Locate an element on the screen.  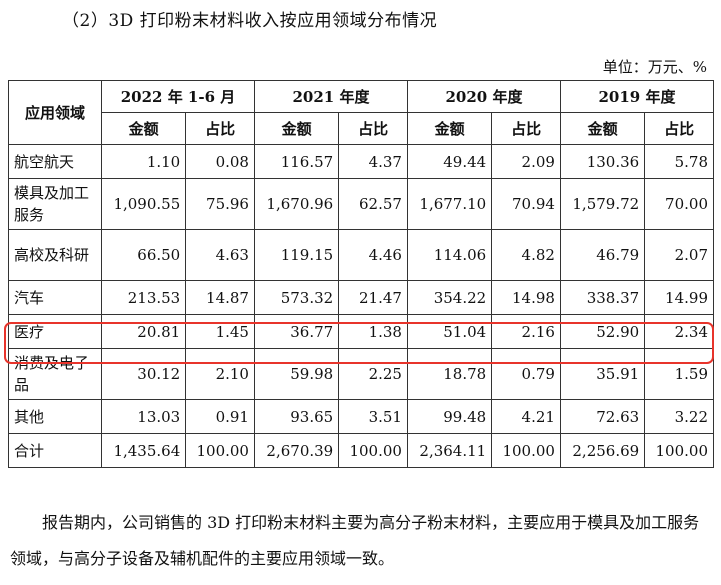
column-header-field: 应用领域 is located at coordinates (55, 112).